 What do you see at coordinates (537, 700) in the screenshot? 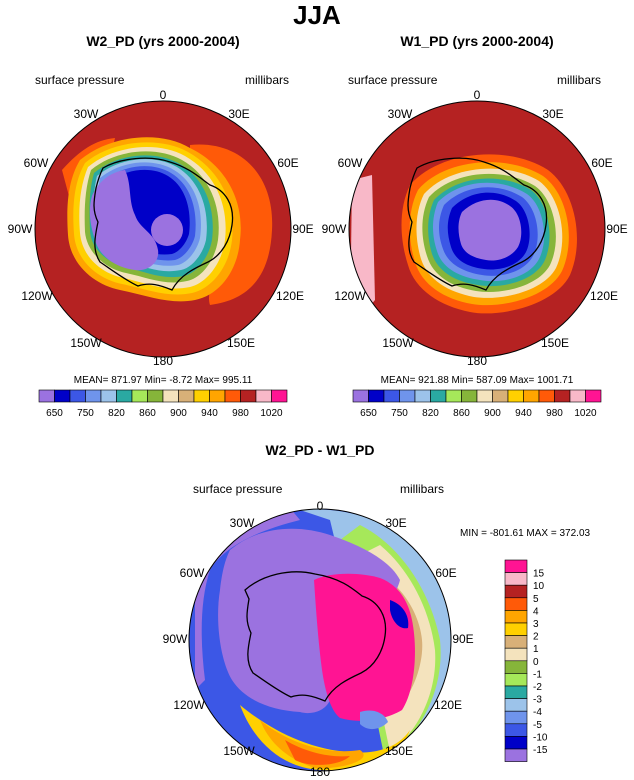
I see `colorbar-label: -3` at bounding box center [537, 700].